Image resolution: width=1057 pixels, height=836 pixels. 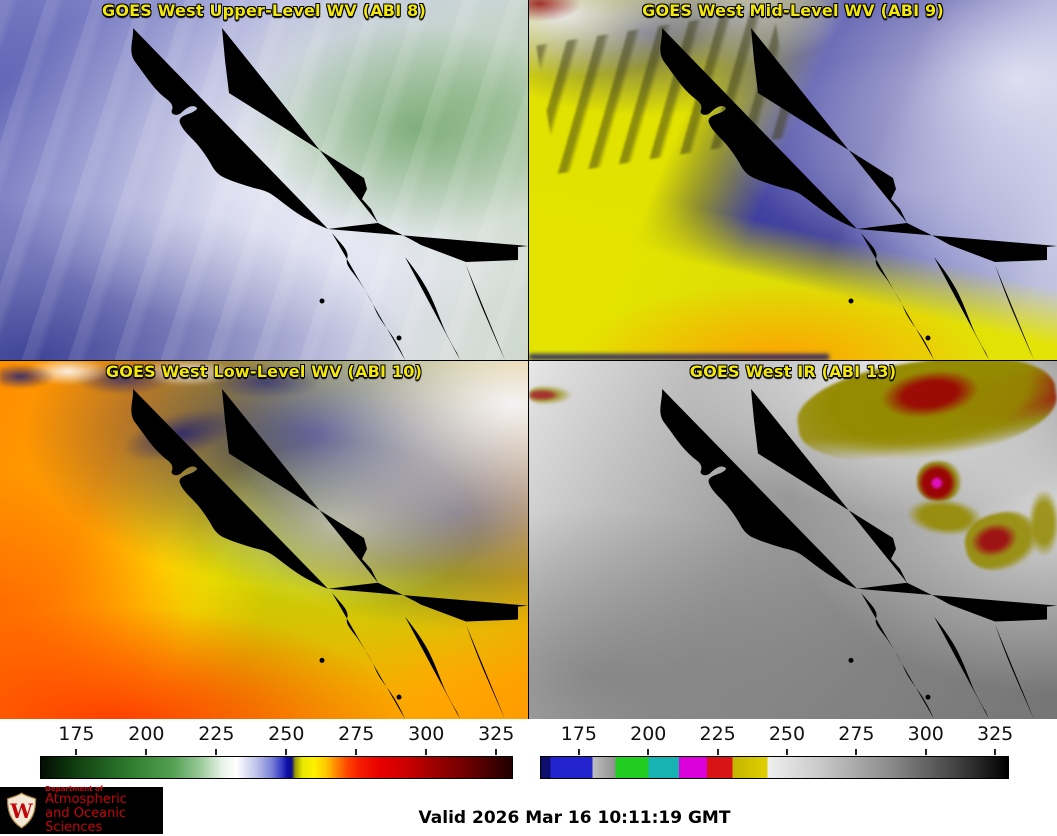 What do you see at coordinates (86, 821) in the screenshot?
I see `logo-line2: and Oceanic Sciences` at bounding box center [86, 821].